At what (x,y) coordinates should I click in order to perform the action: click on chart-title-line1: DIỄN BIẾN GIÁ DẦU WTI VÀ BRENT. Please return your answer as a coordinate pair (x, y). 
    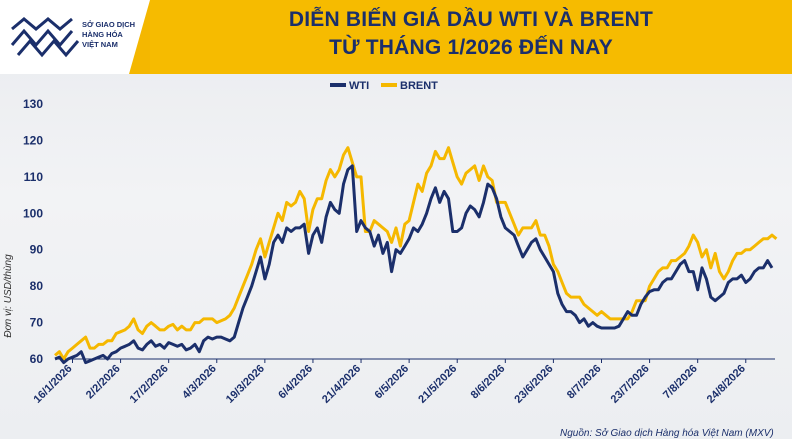
    Looking at the image, I should click on (471, 19).